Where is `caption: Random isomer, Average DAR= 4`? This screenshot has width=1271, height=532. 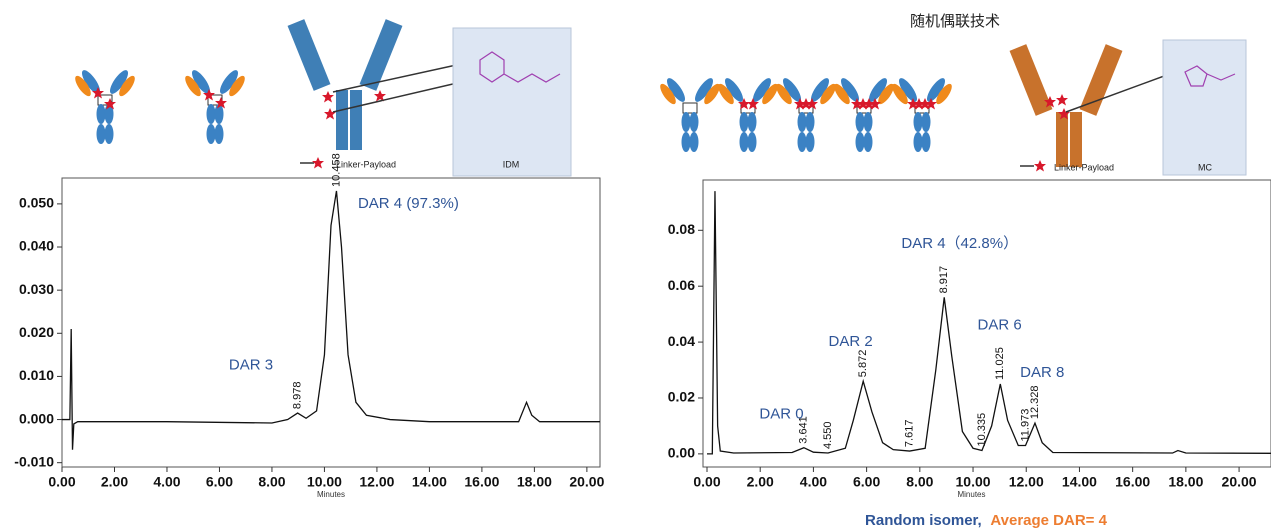 caption: Random isomer, Average DAR= 4 is located at coordinates (986, 520).